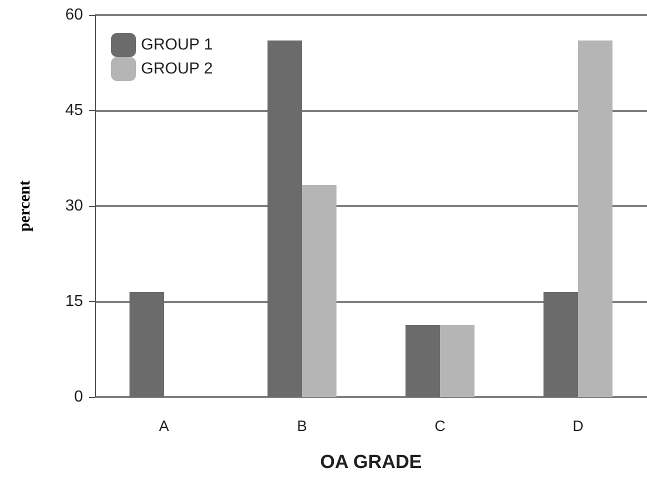 Image resolution: width=647 pixels, height=479 pixels. Describe the element at coordinates (79, 397) in the screenshot. I see `y-tick-label: 0` at that location.